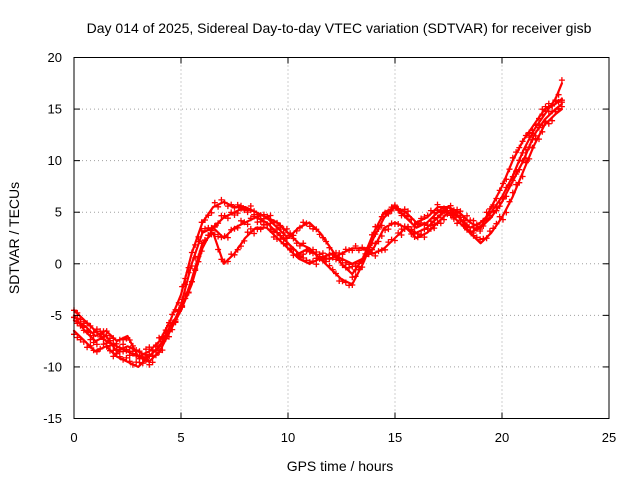  I want to click on y-tick-label: -10, so click(52, 366).